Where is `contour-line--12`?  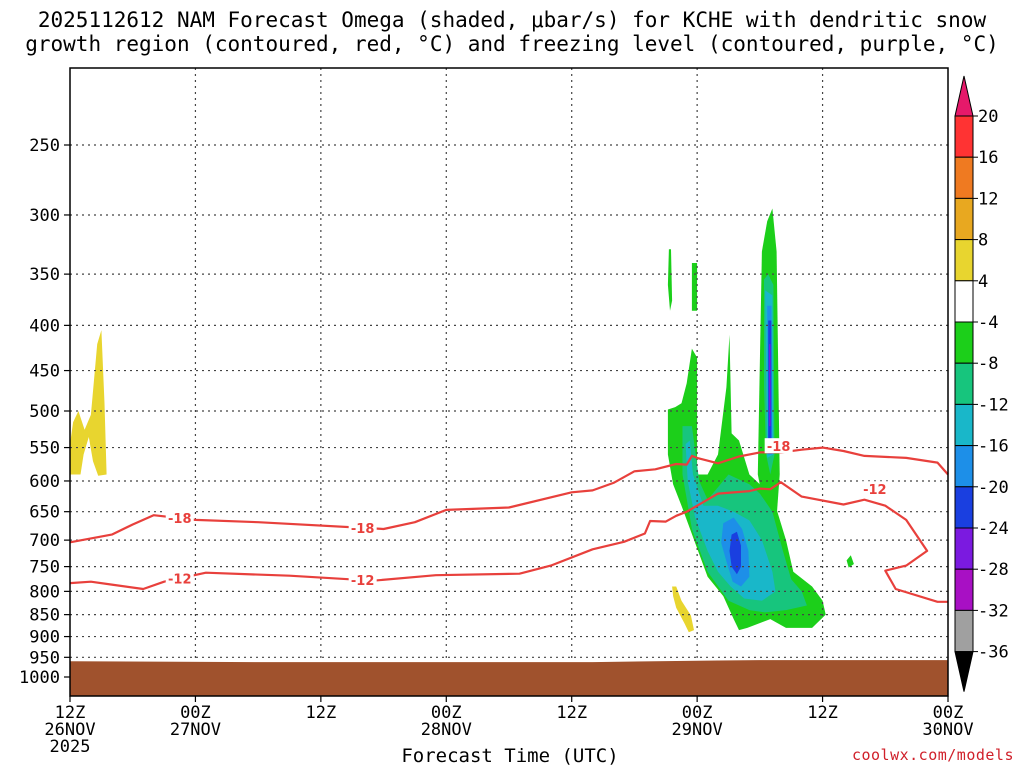
contour-line--12 is located at coordinates (508, 542).